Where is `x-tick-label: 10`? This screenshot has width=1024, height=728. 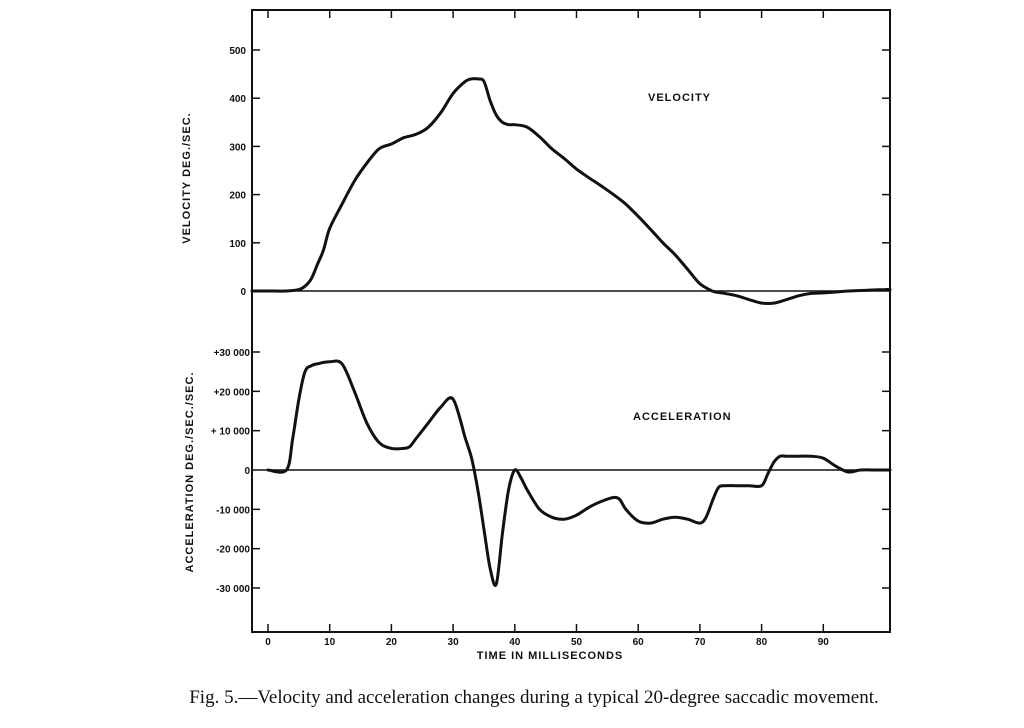
x-tick-label: 10 is located at coordinates (330, 642).